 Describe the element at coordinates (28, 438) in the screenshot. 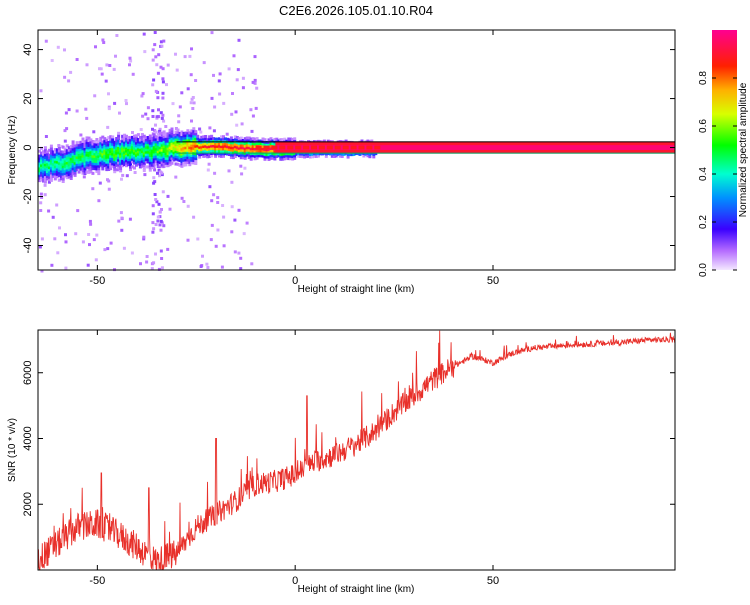

I see `y-tick-label: 4000` at that location.